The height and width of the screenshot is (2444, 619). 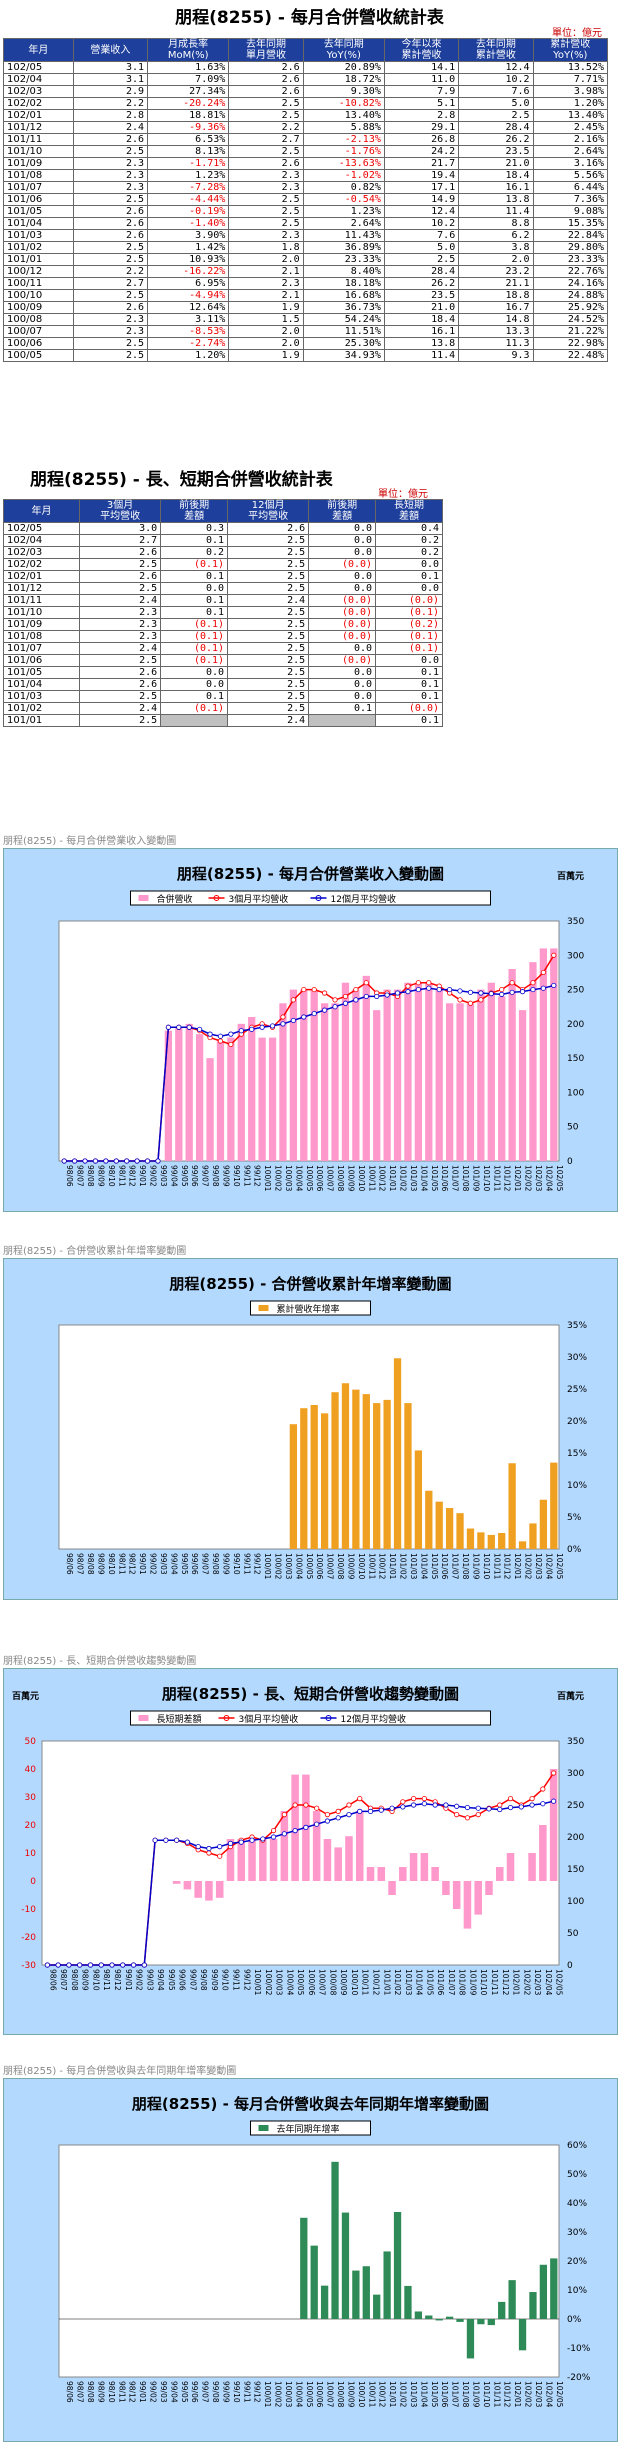 I want to click on table-row: 101/01 2.5 10.93% 2.0 23.33% 2.5 2.0 23.33%, so click(x=306, y=259).